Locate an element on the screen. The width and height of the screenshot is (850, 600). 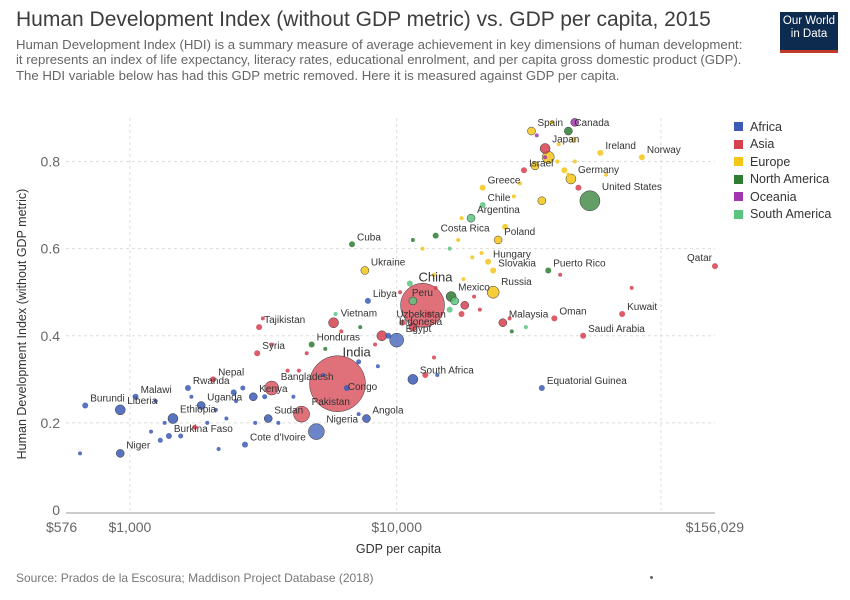
legend-label: Asia is located at coordinates (762, 144).